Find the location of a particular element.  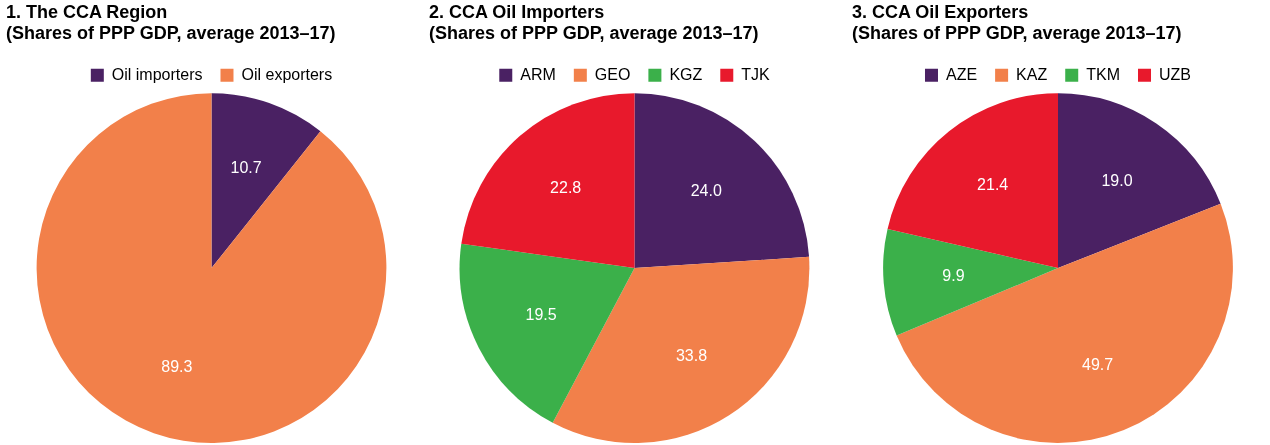

chart-title: 1. The CCA Region is located at coordinates (87, 11).